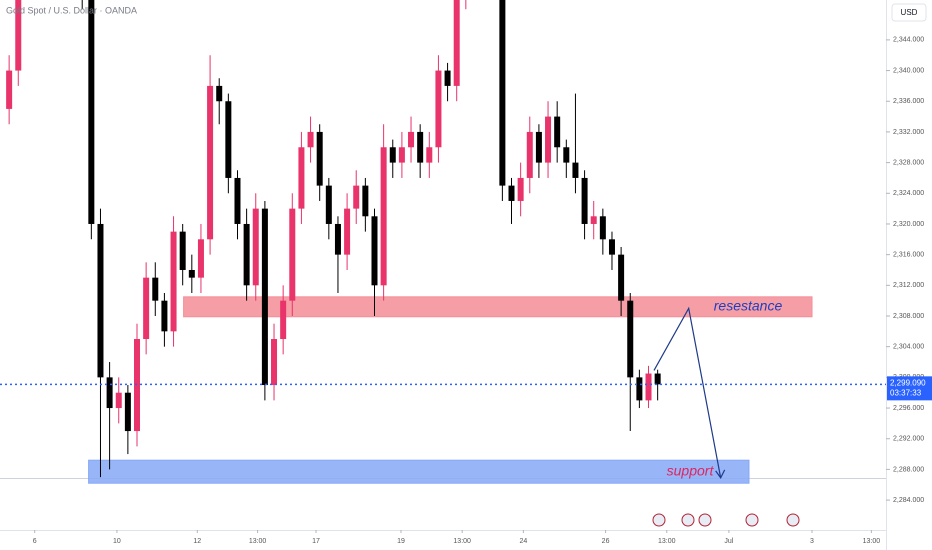  What do you see at coordinates (35, 541) in the screenshot?
I see `x-tick-label: 6` at bounding box center [35, 541].